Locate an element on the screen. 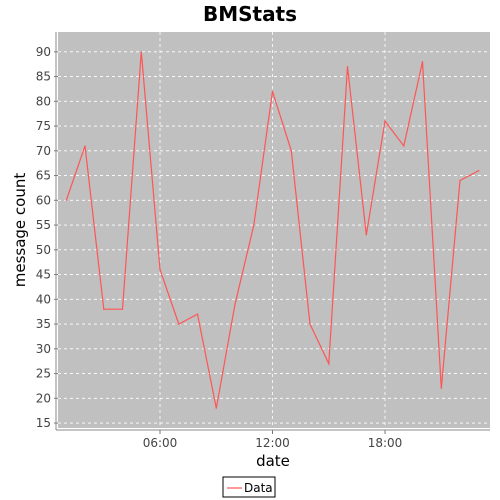 Image resolution: width=500 pixels, height=500 pixels. x-tick-label: 06:00 is located at coordinates (160, 443).